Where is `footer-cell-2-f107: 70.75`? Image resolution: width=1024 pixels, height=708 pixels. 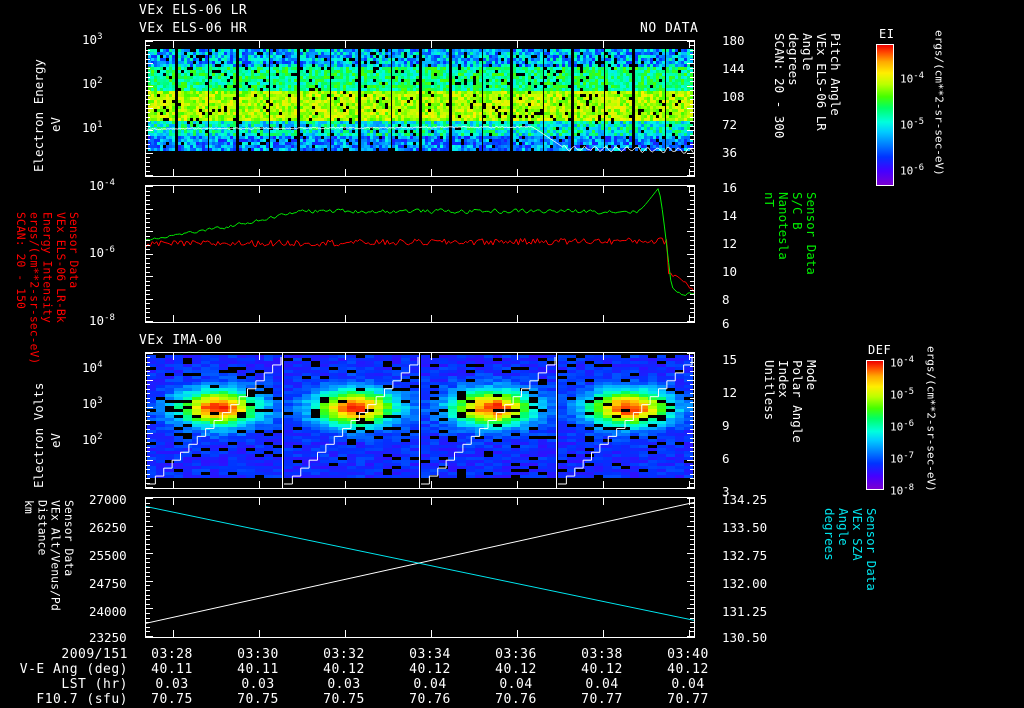 footer-cell-2-f107: 70.75 is located at coordinates (344, 699).